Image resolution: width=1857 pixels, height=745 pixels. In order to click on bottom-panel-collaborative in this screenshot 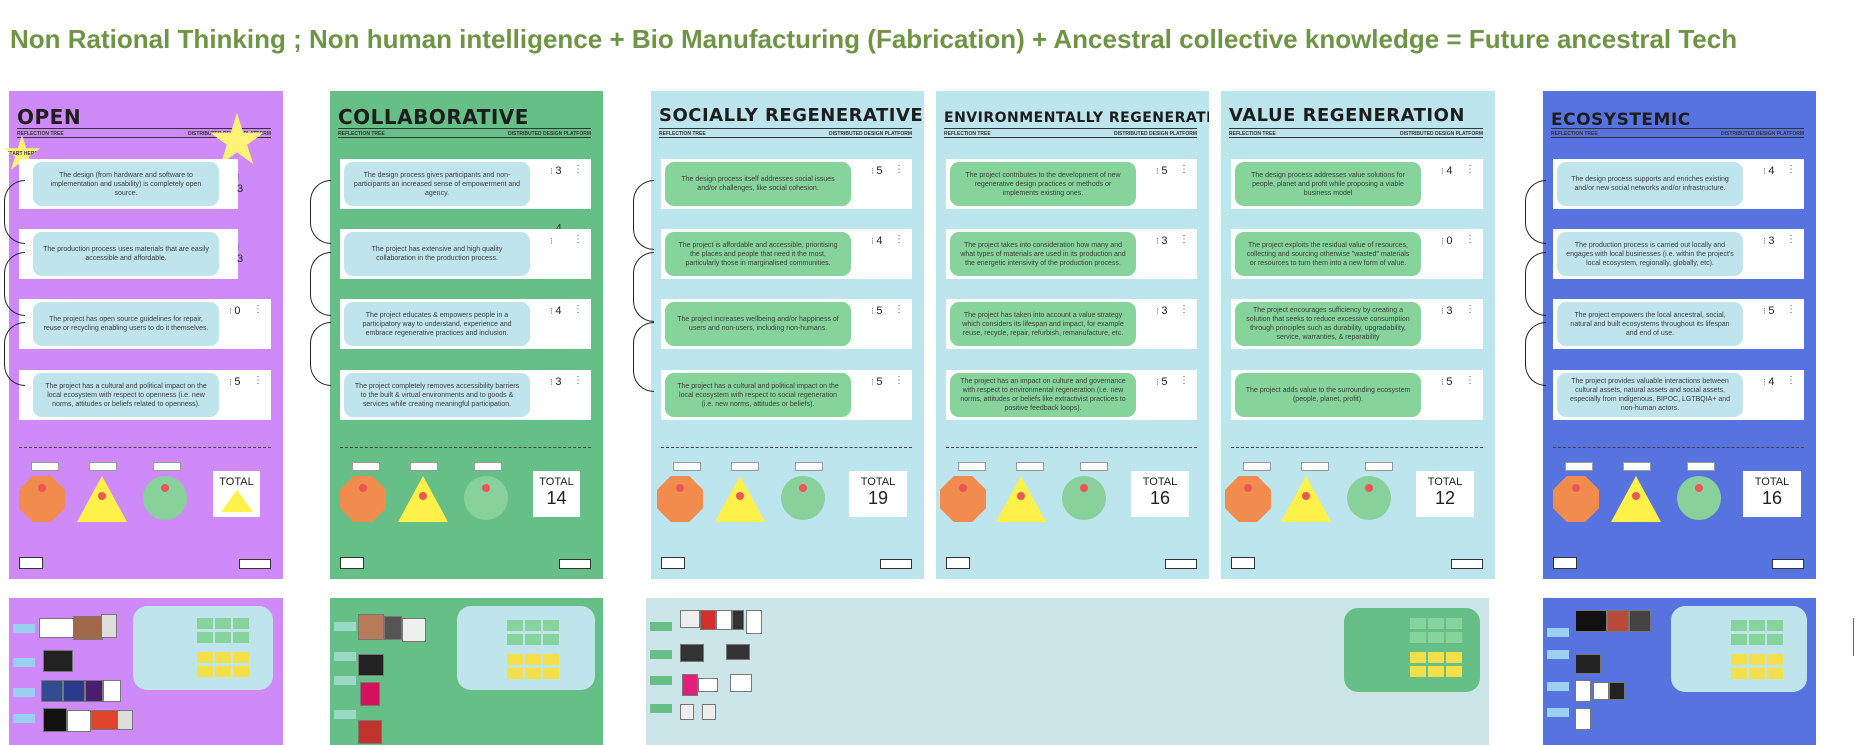, I will do `click(466, 671)`.